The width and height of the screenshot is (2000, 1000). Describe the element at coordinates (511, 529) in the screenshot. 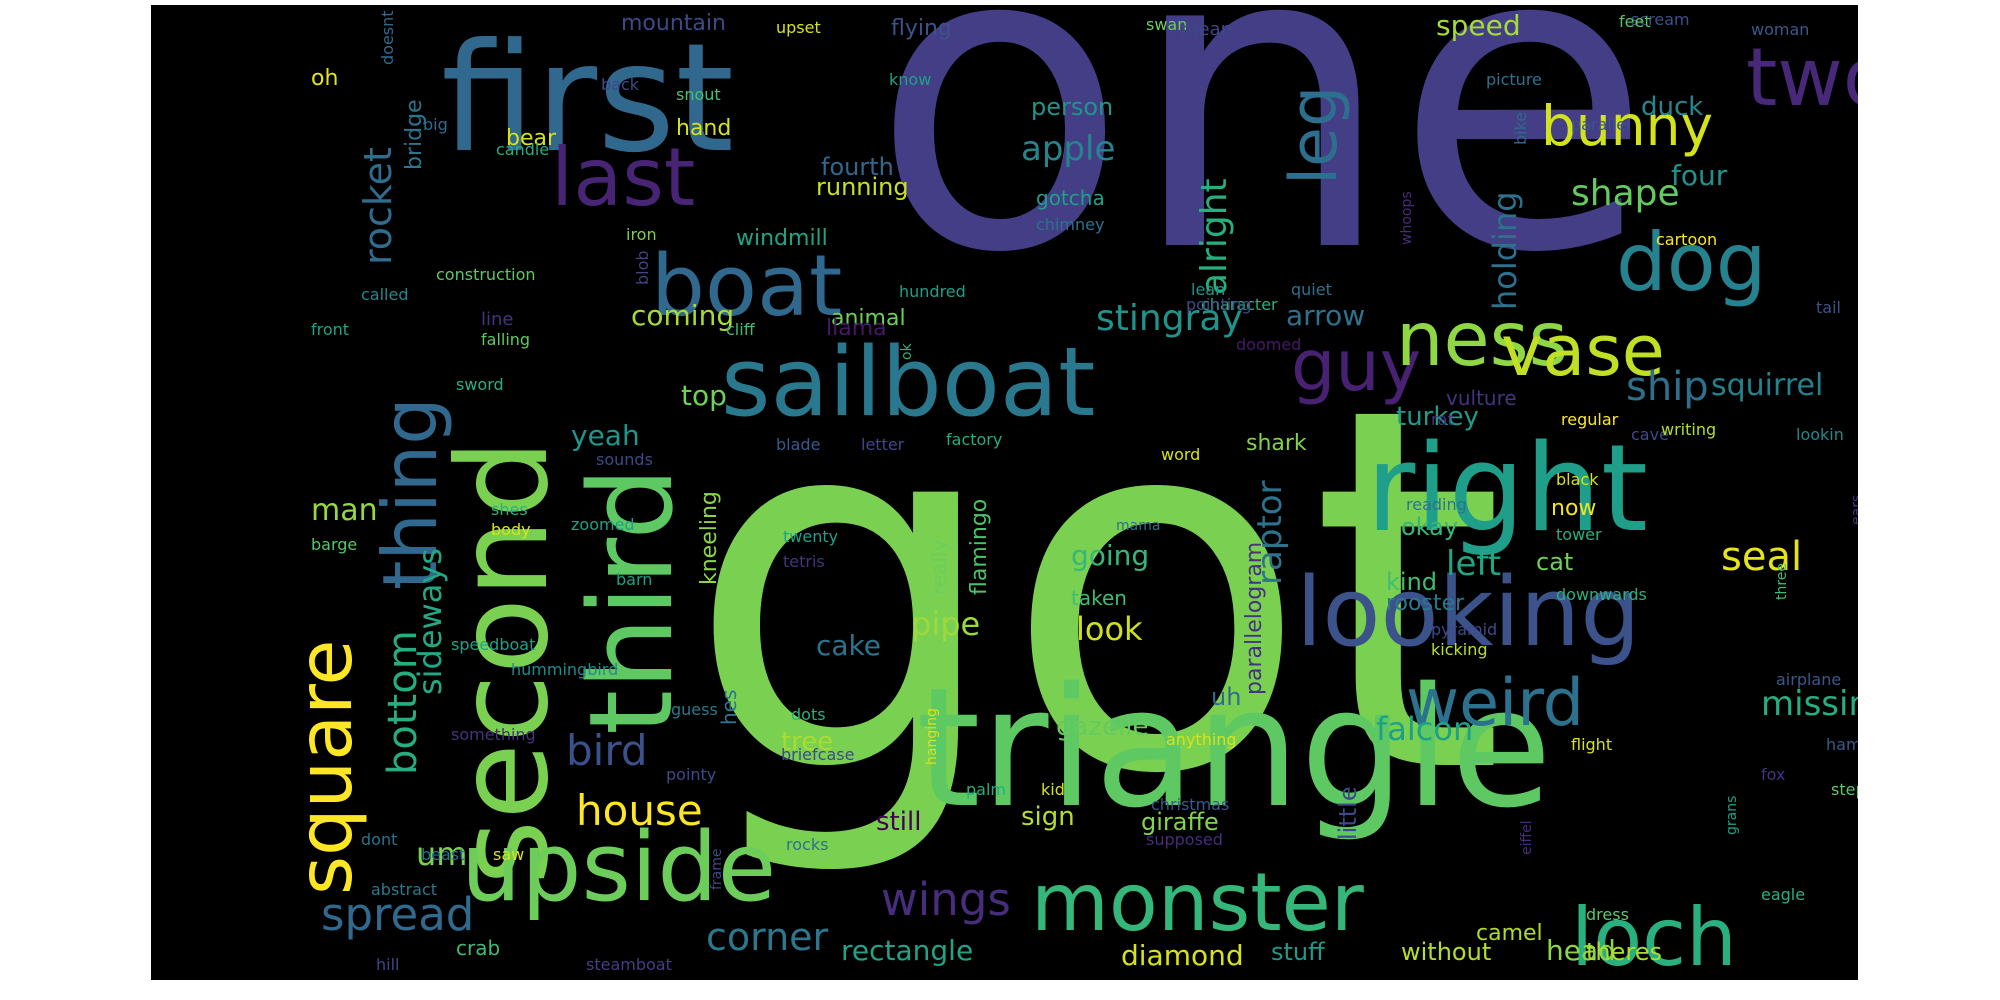

I see `word-body: body` at that location.